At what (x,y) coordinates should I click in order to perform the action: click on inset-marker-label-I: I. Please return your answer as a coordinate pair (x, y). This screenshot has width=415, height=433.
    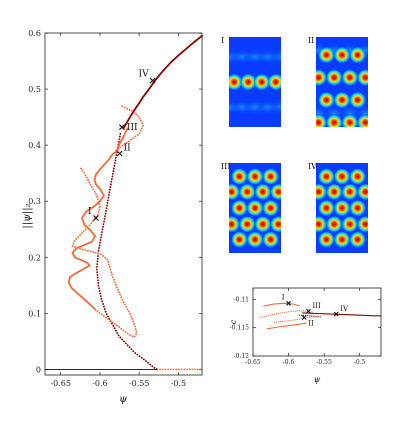
    Looking at the image, I should click on (283, 297).